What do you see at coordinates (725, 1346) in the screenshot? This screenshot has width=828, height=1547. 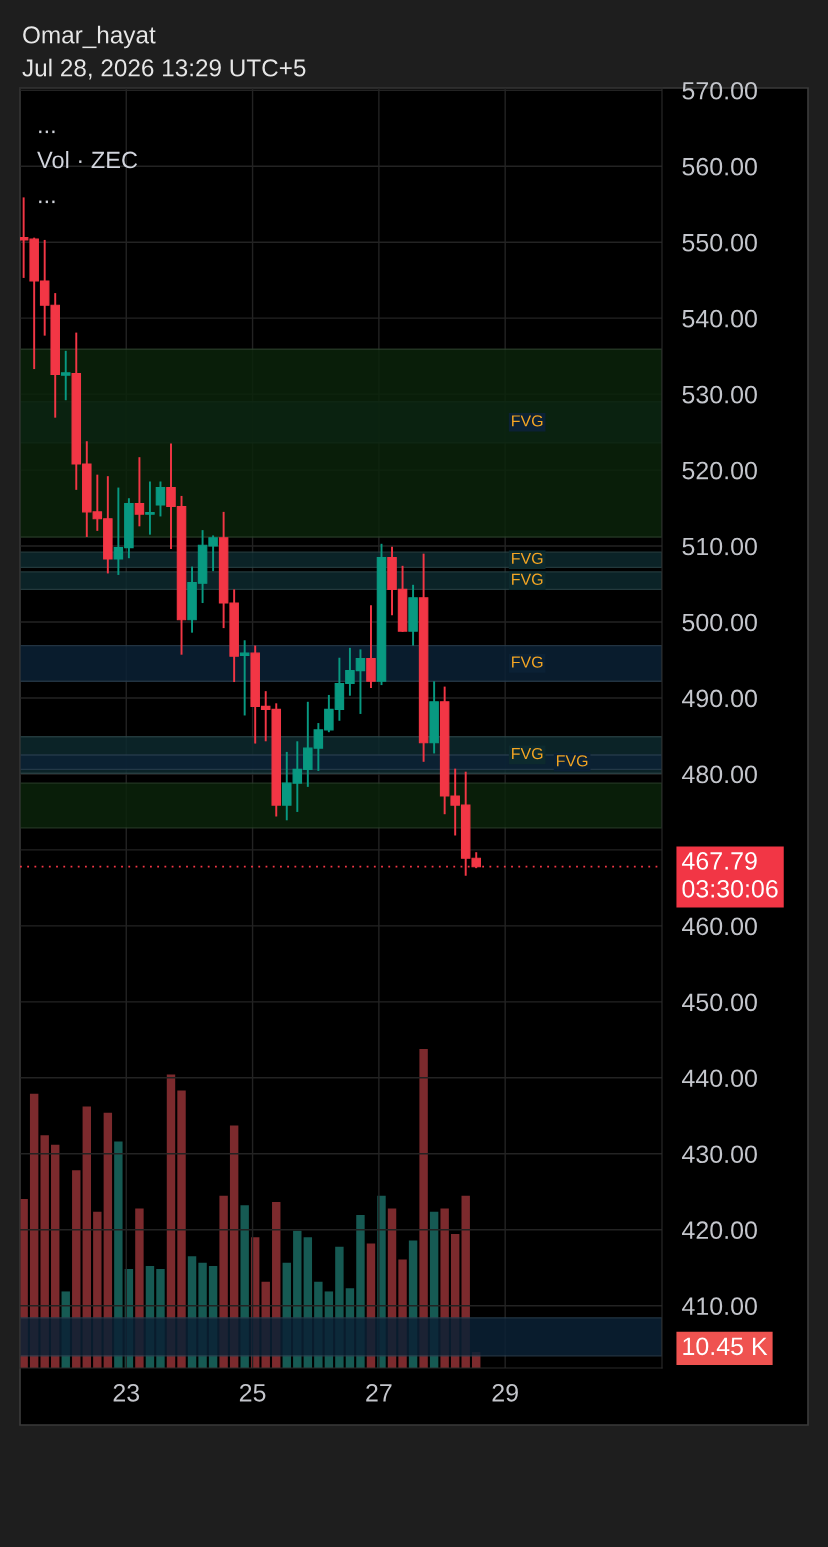 I see `text: 10.45 K` at bounding box center [725, 1346].